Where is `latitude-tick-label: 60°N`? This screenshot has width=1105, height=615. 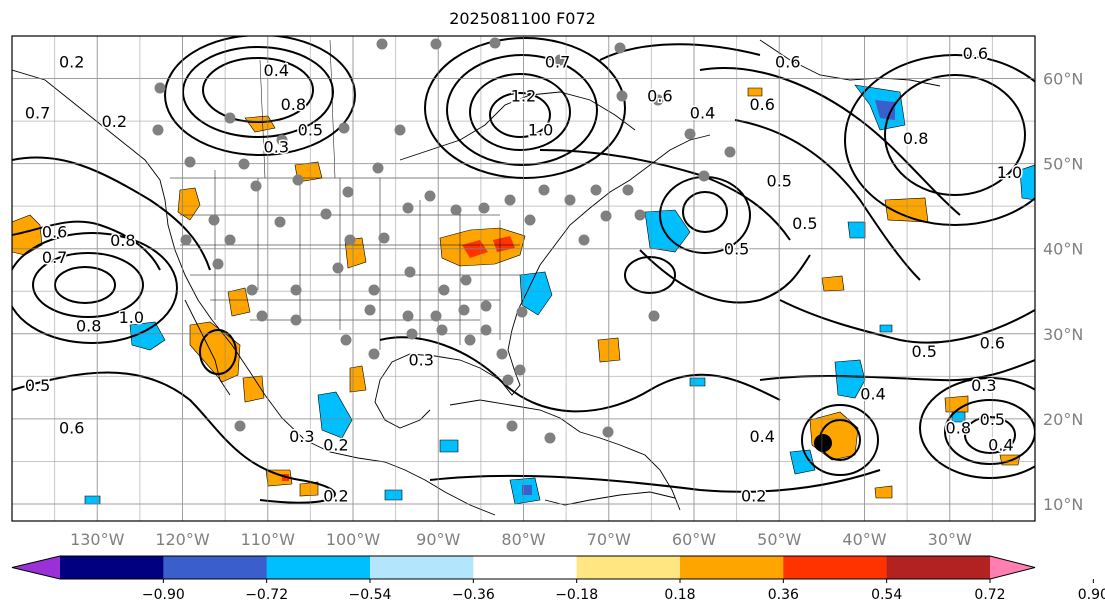 latitude-tick-label: 60°N is located at coordinates (1063, 79).